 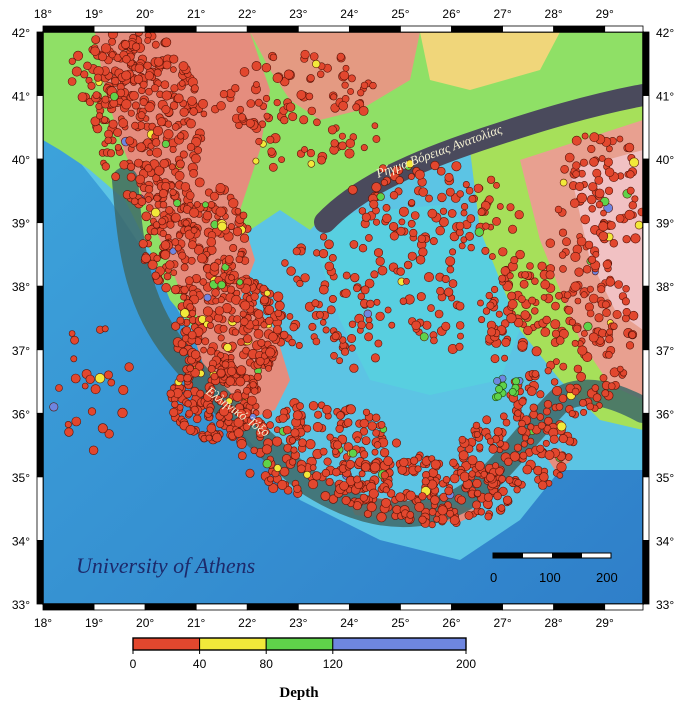 What do you see at coordinates (43, 14) in the screenshot?
I see `lon-tick-label-top: 18°` at bounding box center [43, 14].